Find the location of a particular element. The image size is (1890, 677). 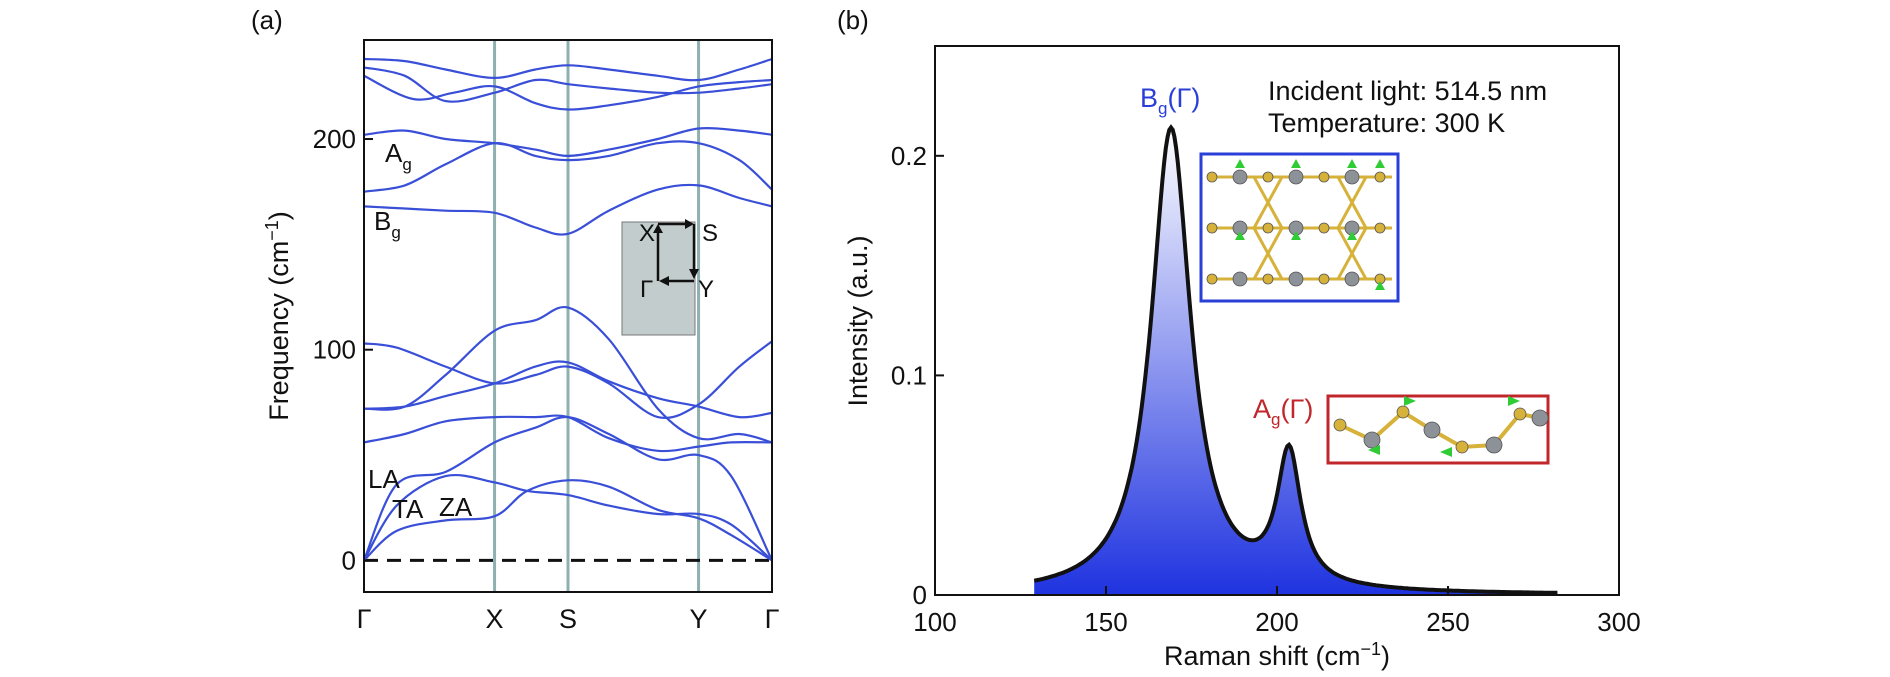

bg-mode-label: Bg is located at coordinates (387, 224).